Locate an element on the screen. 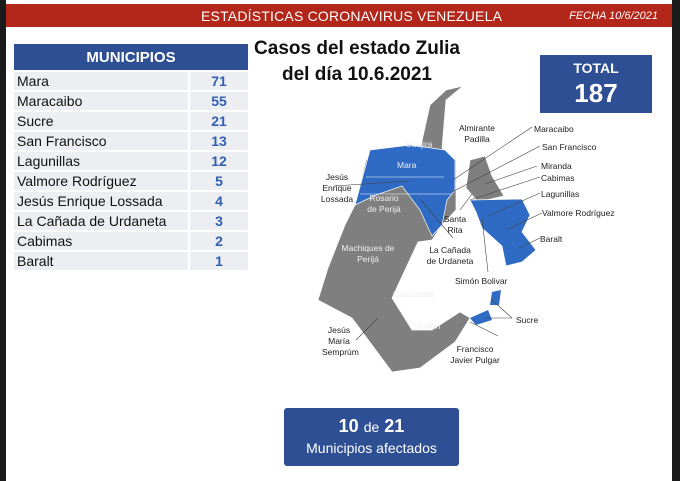  case-count: 1 is located at coordinates (219, 261).